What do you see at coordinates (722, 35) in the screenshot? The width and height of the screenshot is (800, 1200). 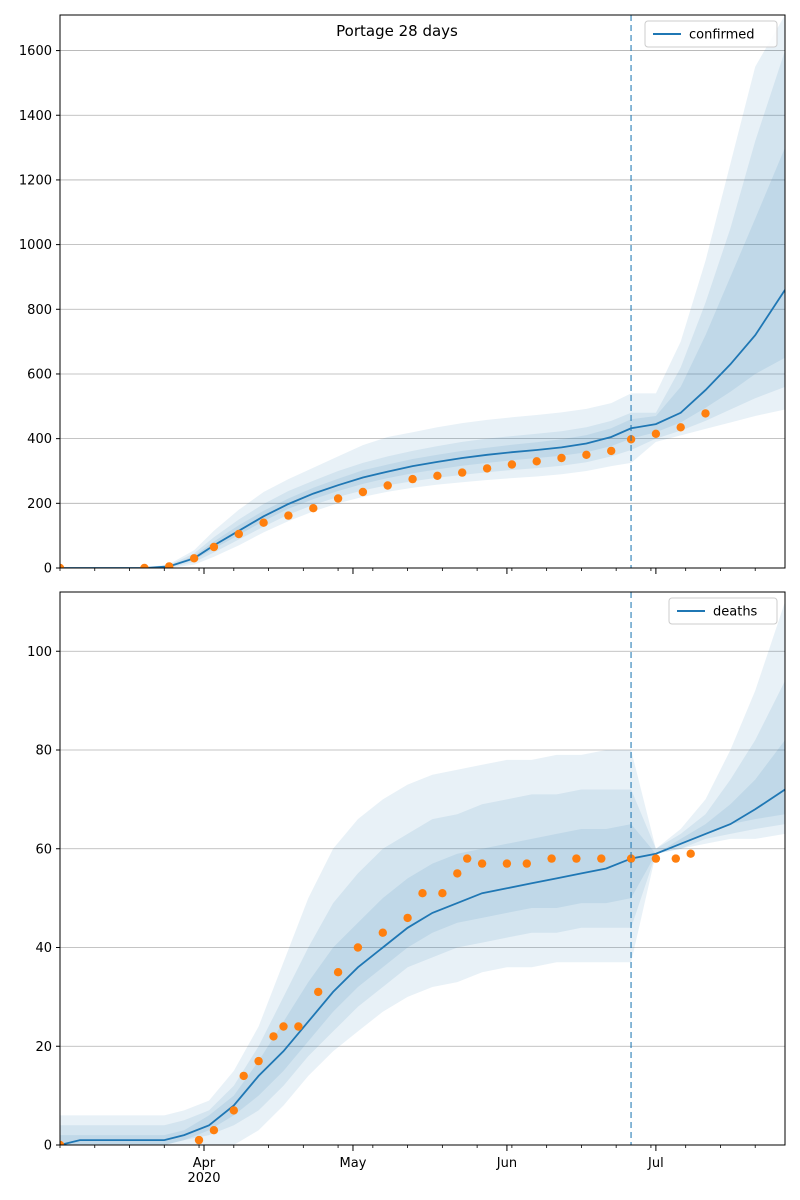 I see `legend-label: confirmed` at bounding box center [722, 35].